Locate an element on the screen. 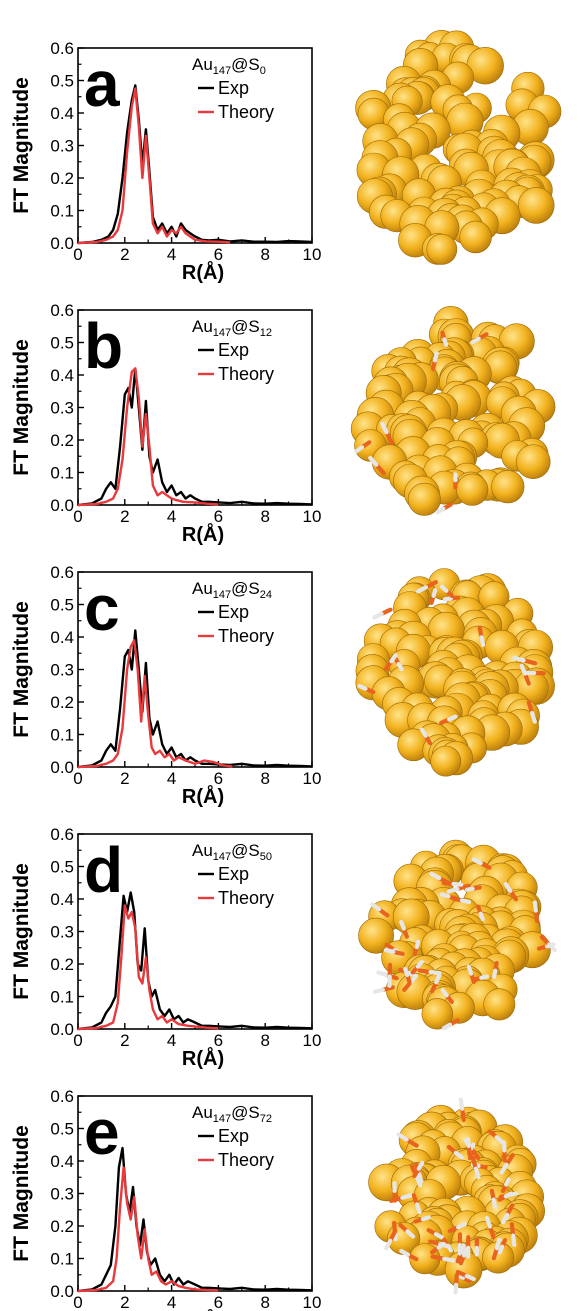  title-part-sub2: 50 is located at coordinates (266, 857).